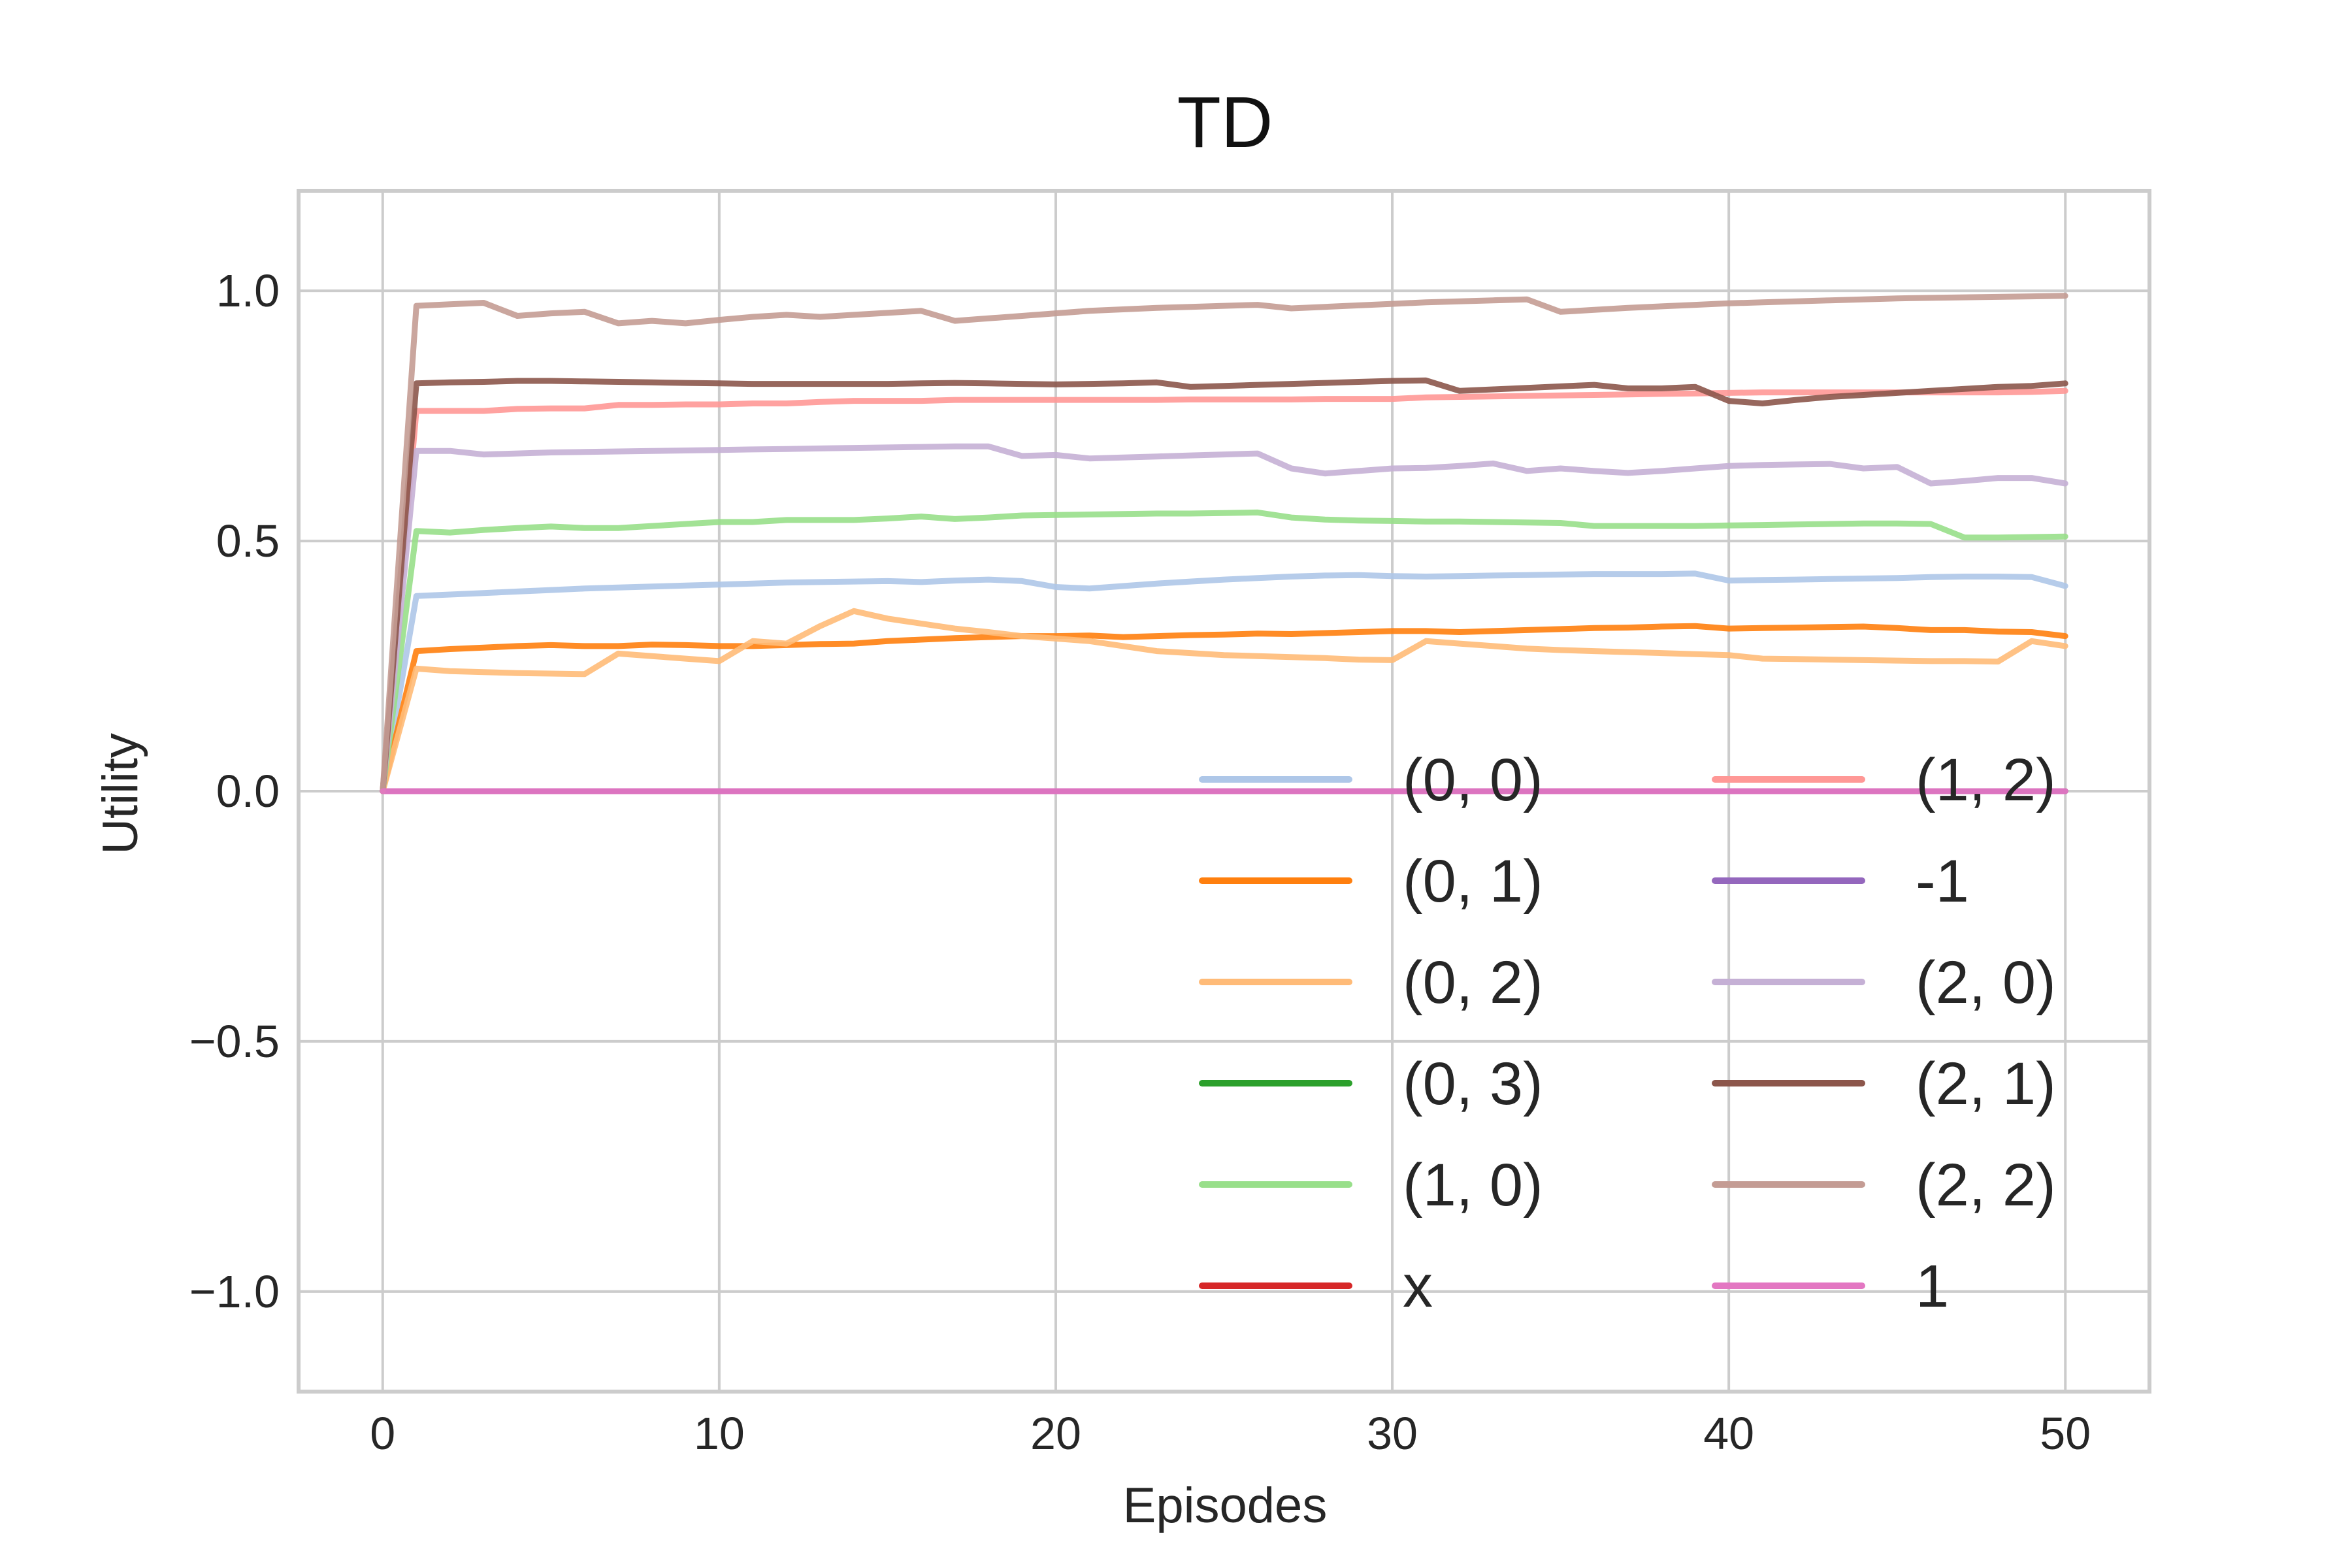  What do you see at coordinates (248, 791) in the screenshot?
I see `y-tick-label: 0.0` at bounding box center [248, 791].